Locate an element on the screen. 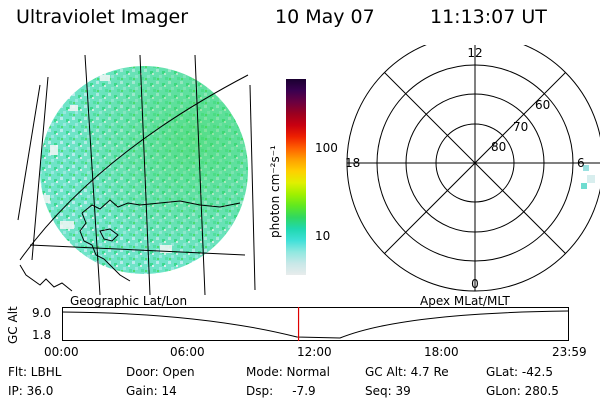  glat-info: GLat: -42.5 is located at coordinates (519, 372).